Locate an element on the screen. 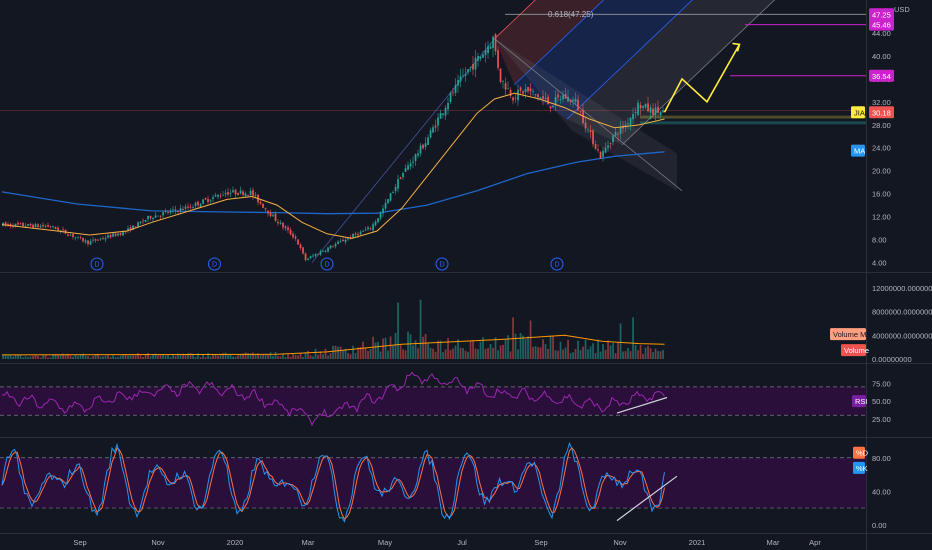 This screenshot has width=932, height=550. price-tick: 28.00 is located at coordinates (881, 125).